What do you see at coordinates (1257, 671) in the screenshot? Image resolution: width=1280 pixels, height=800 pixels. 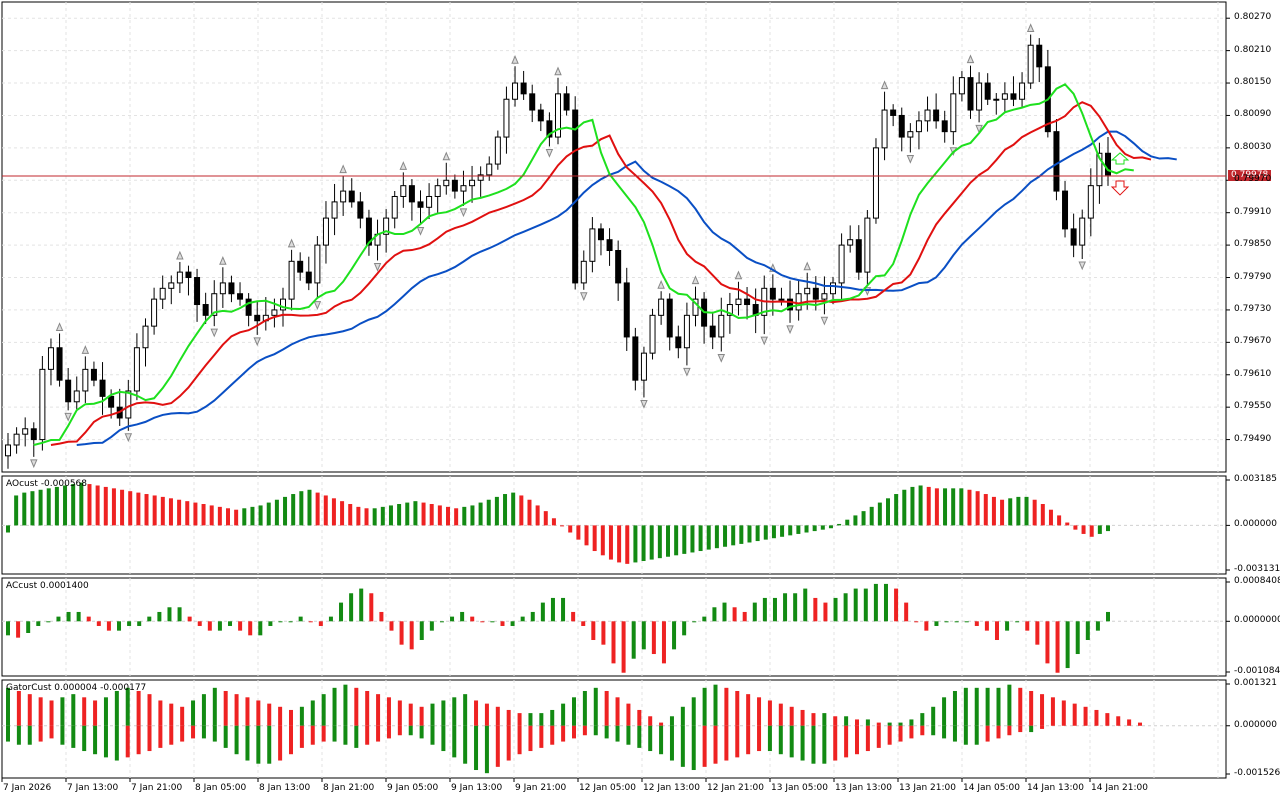 I see `ac-tick-label: -0.0010845` at bounding box center [1257, 671].